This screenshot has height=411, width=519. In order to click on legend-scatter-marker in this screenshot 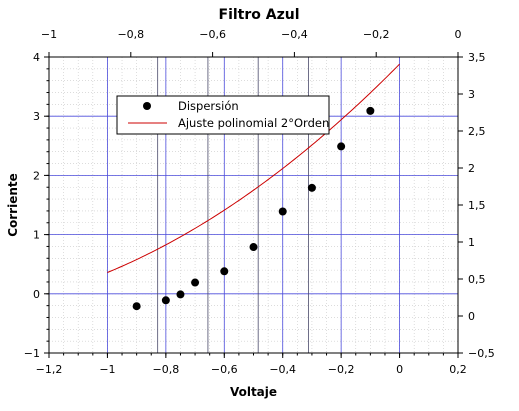, I will do `click(147, 106)`.